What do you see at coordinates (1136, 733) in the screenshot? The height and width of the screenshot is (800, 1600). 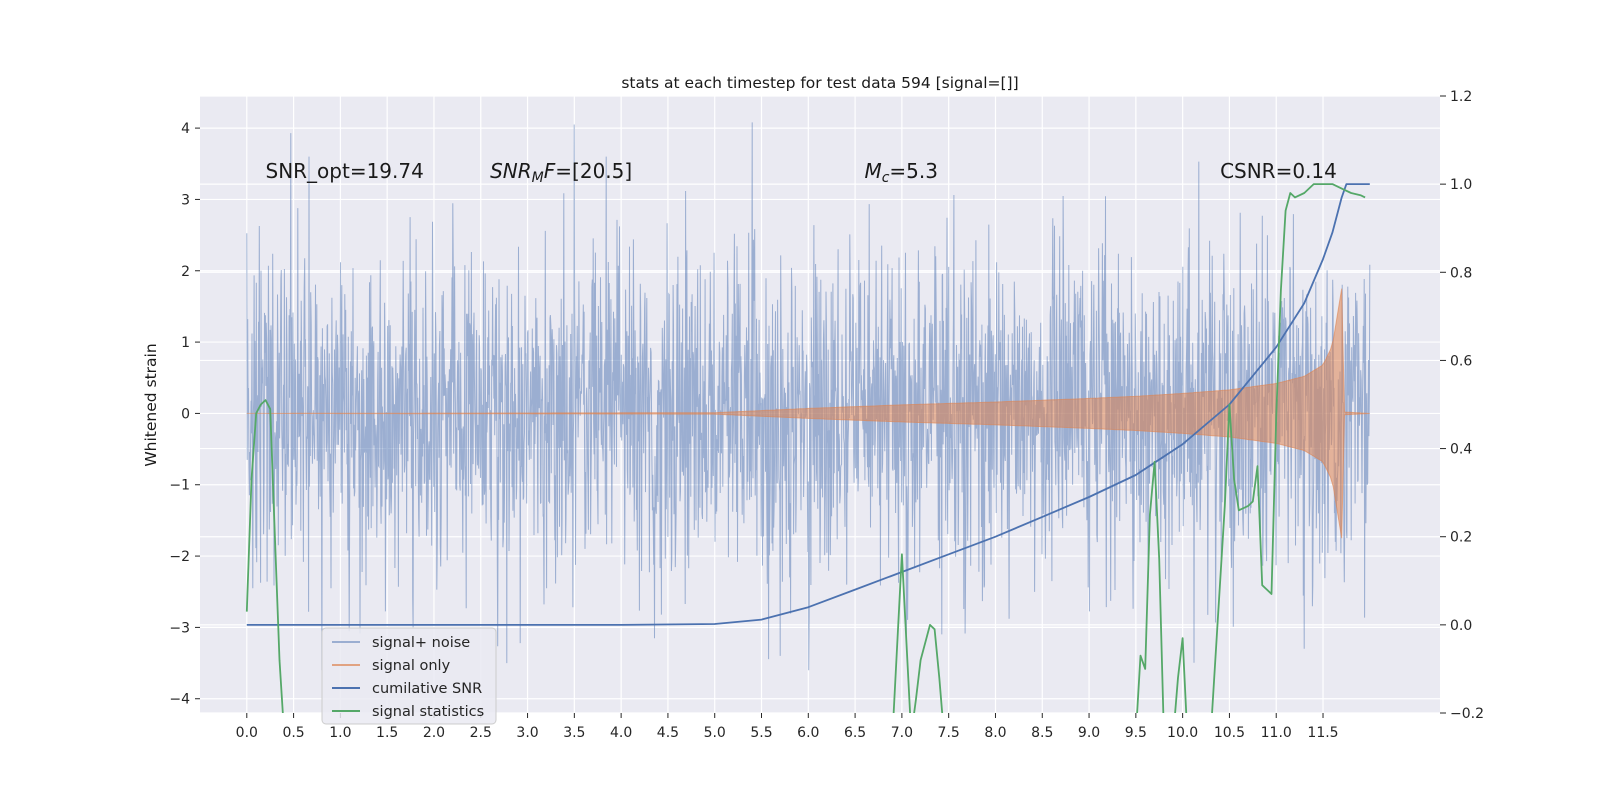 I see `x-tick-label: 9.5` at bounding box center [1136, 733].